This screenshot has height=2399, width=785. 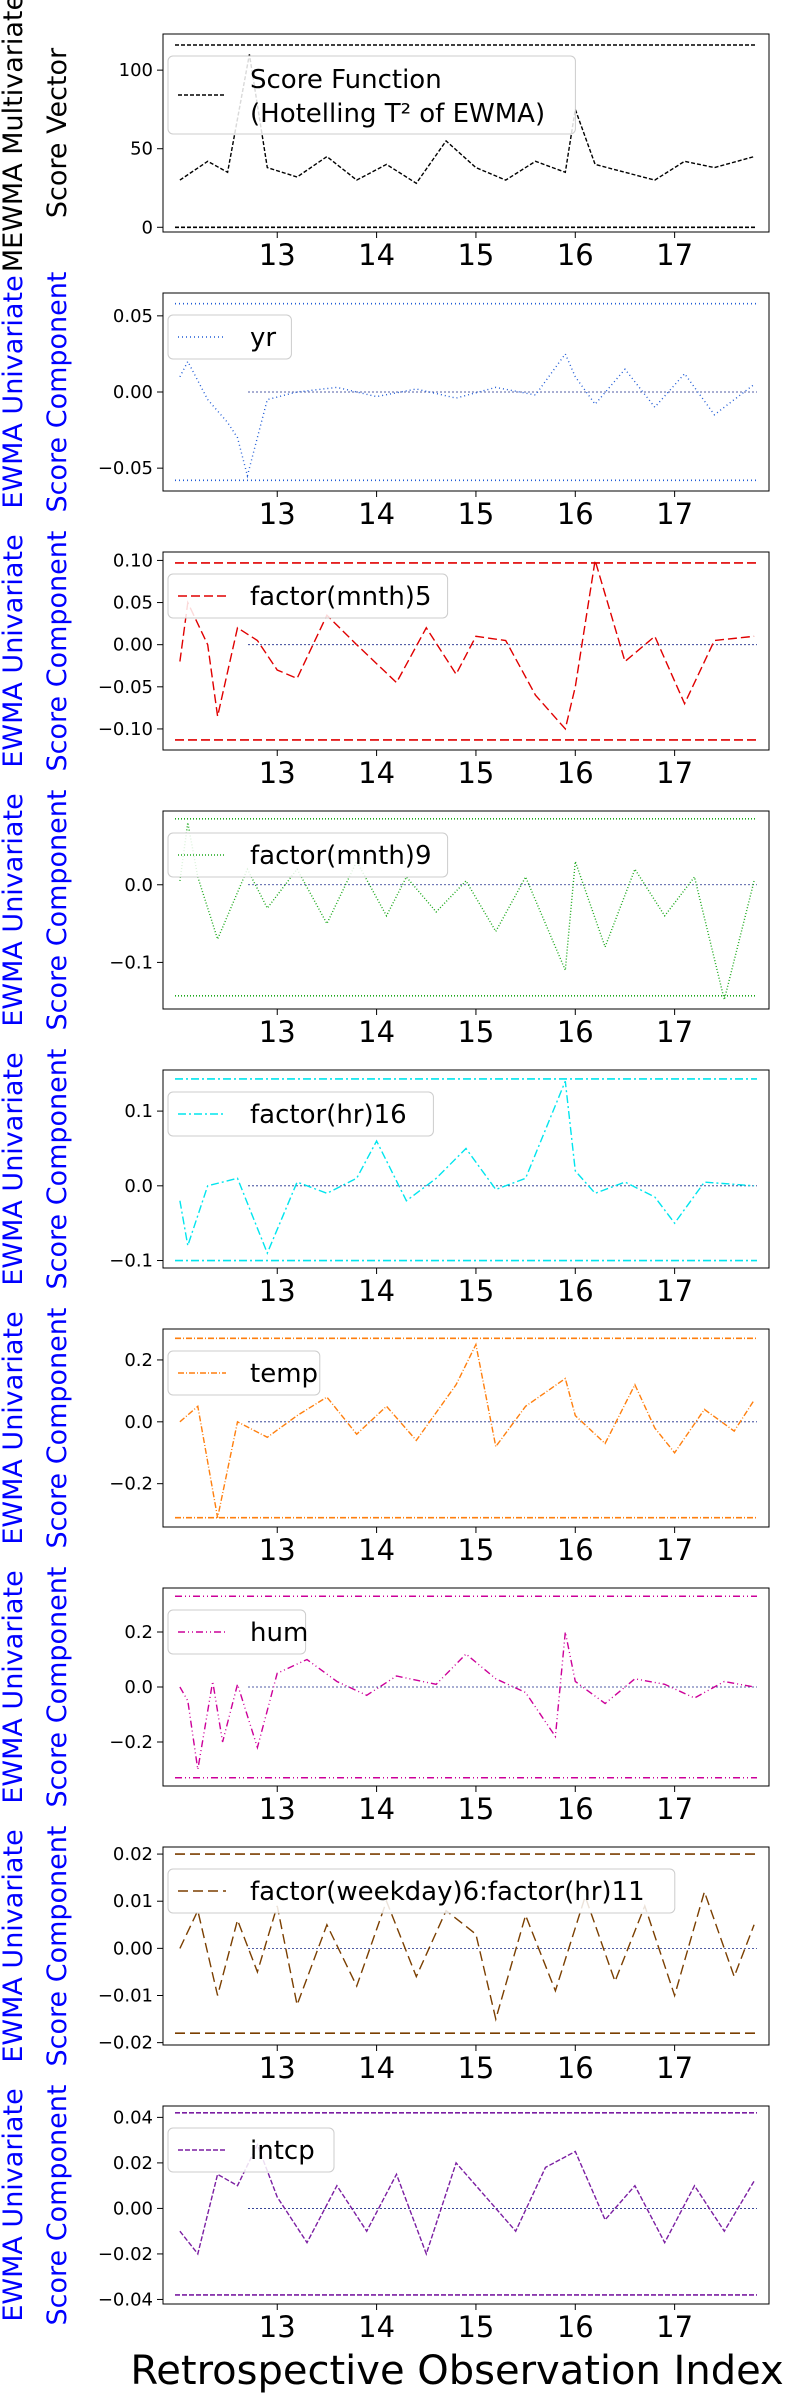 What do you see at coordinates (346, 80) in the screenshot?
I see `legend-label: Score Function` at bounding box center [346, 80].